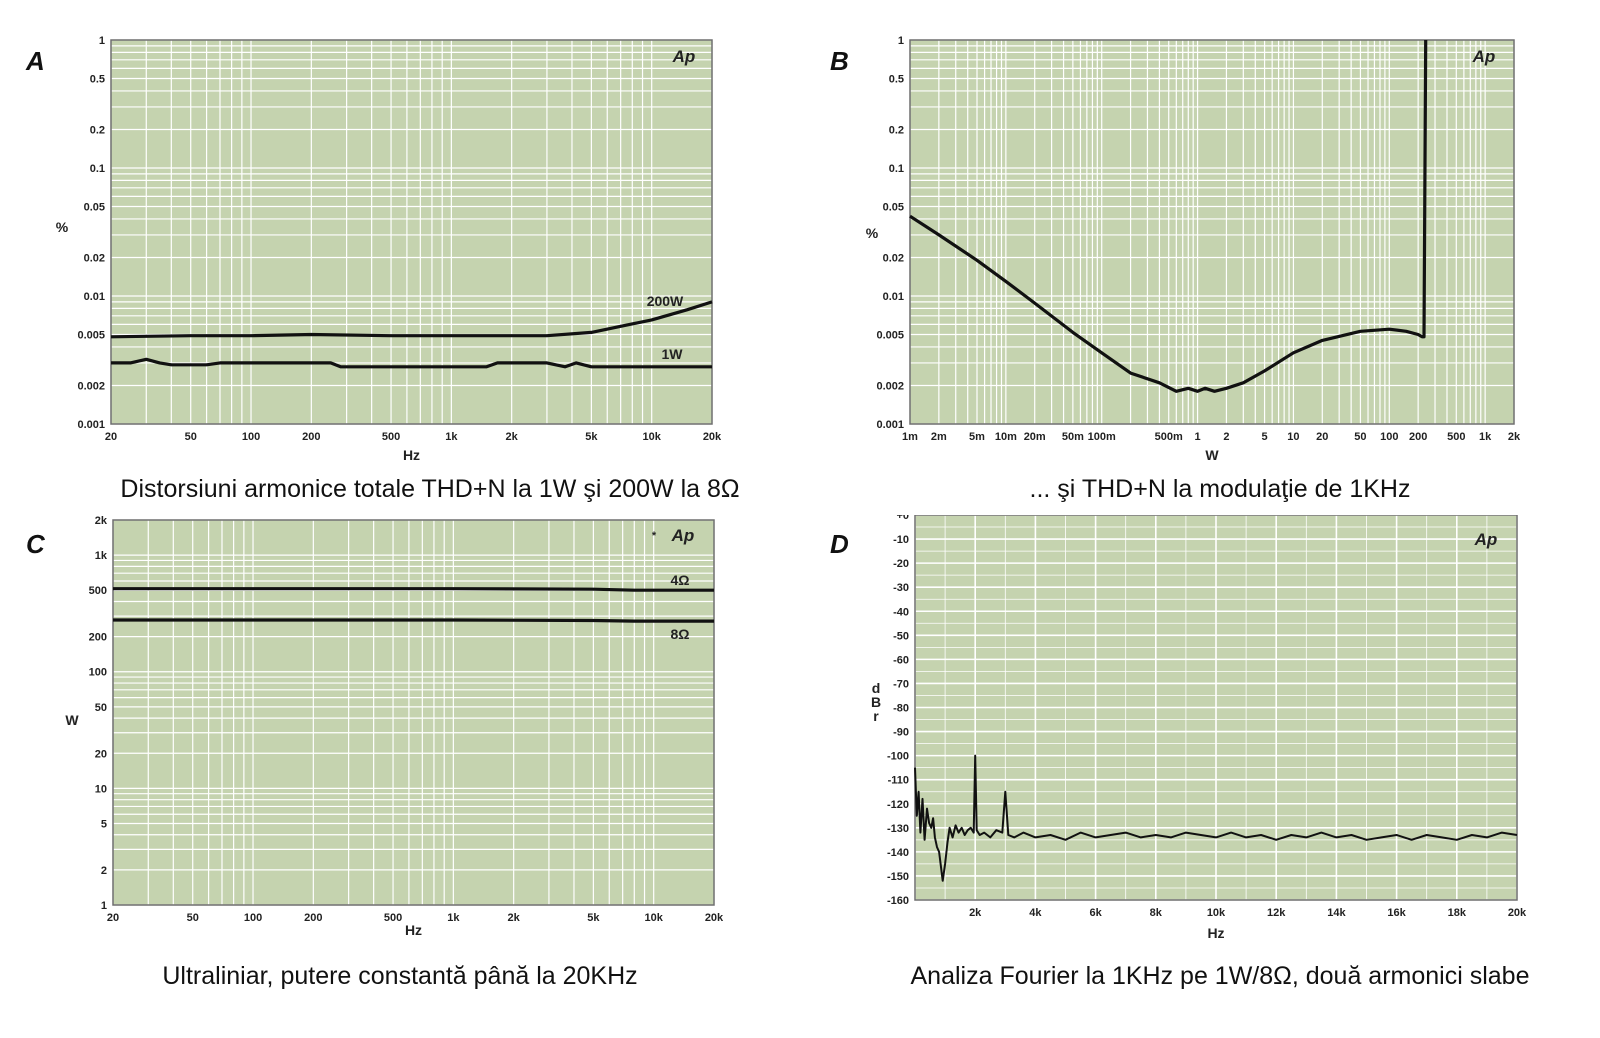 The image size is (1600, 1038). What do you see at coordinates (593, 918) in the screenshot?
I see `x-tick-label: 5k` at bounding box center [593, 918].